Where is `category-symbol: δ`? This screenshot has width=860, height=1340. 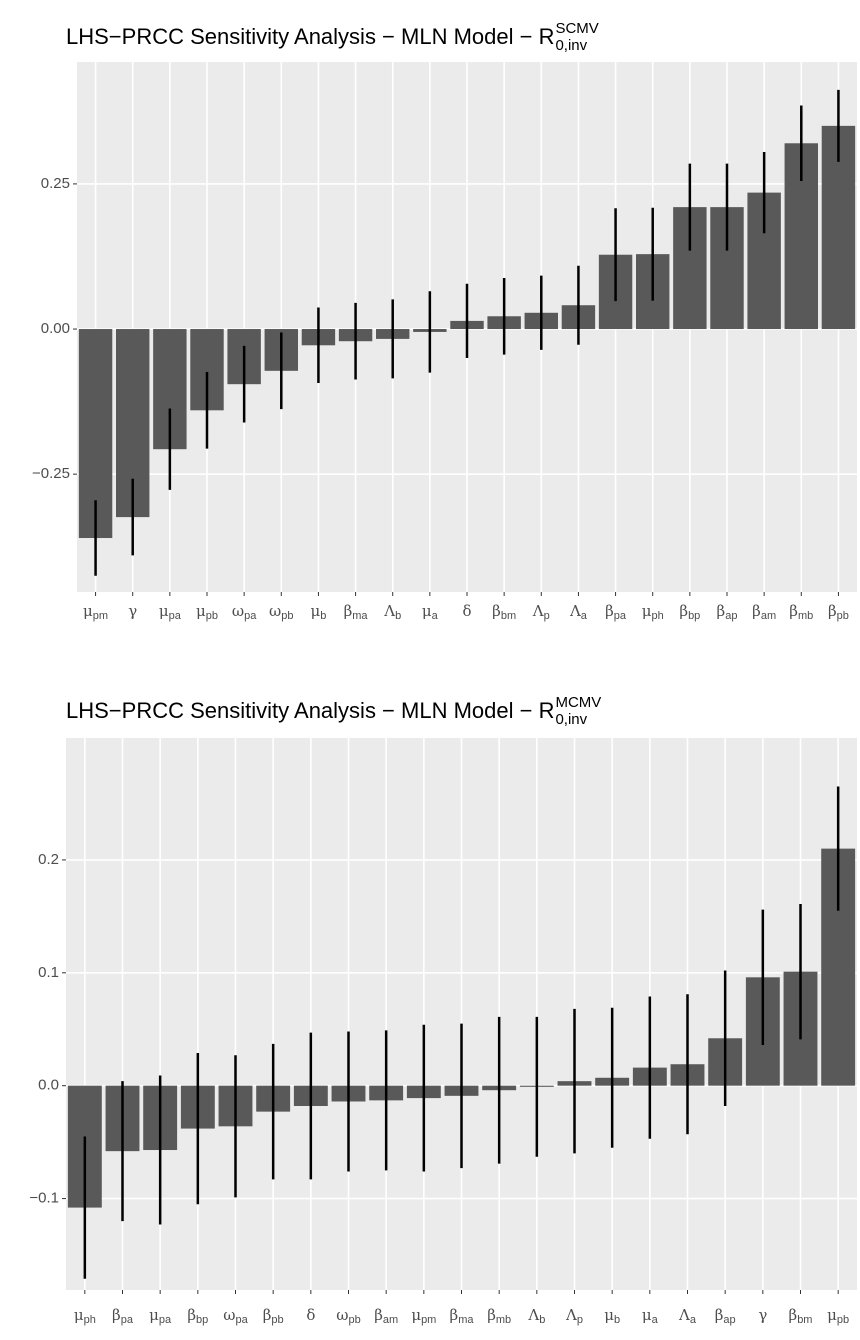 category-symbol: δ is located at coordinates (466, 611).